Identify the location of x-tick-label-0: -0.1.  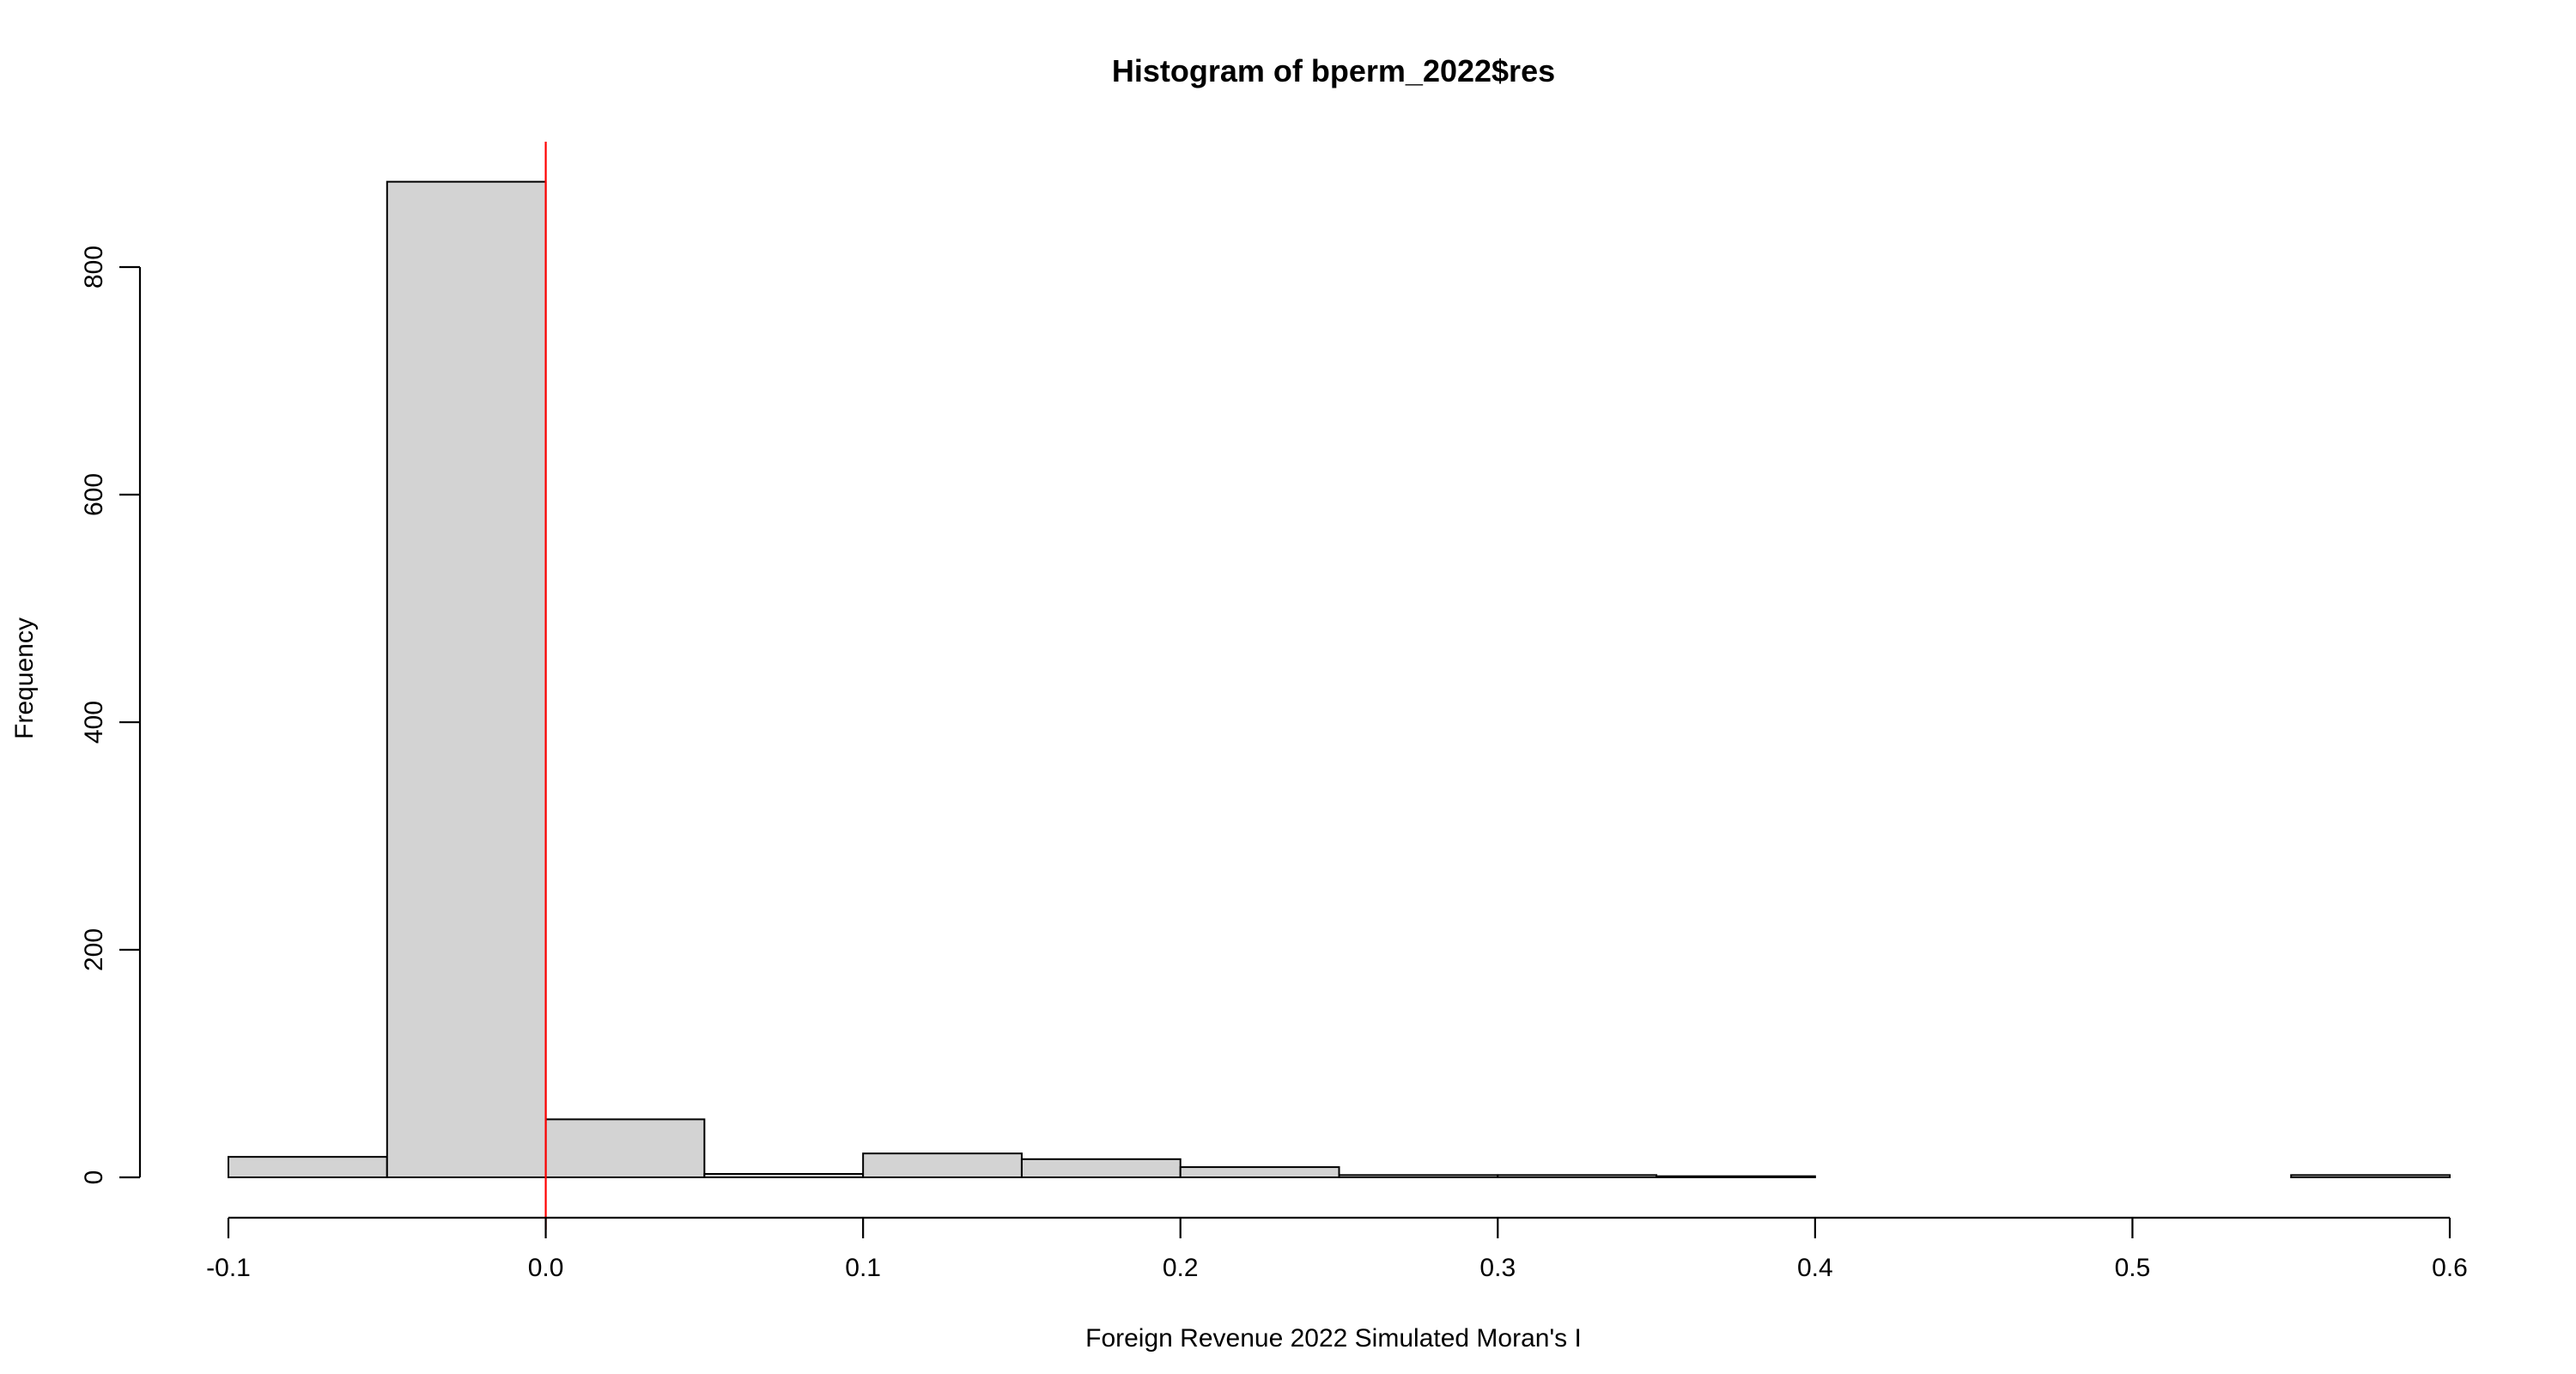
(229, 1268).